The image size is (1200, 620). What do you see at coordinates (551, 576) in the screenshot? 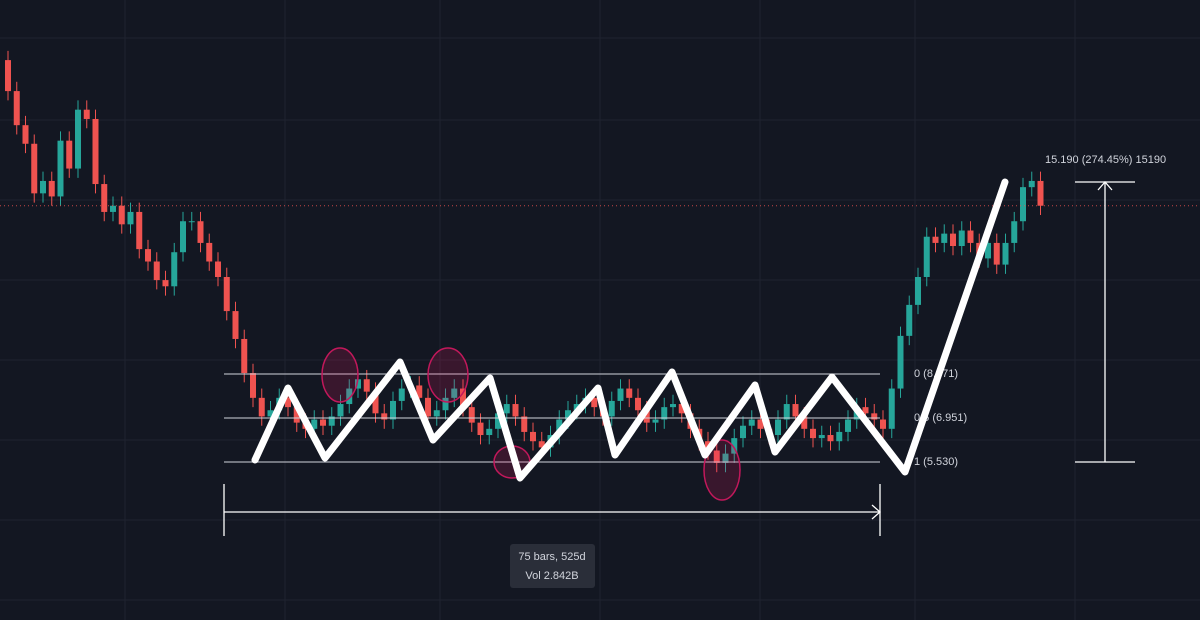
I see `range-volume-label: Vol 2.842B` at bounding box center [551, 576].